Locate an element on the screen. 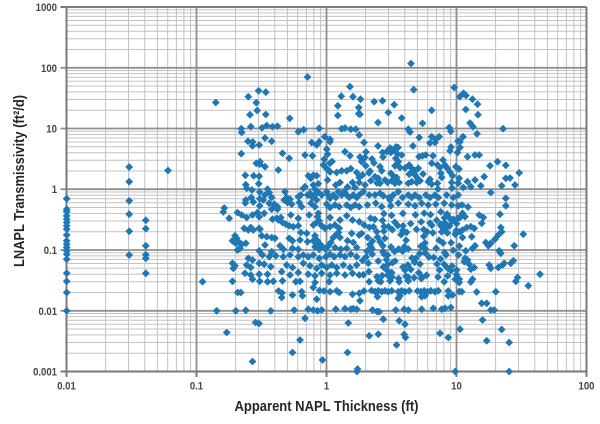  svg-text: 1000 is located at coordinates (46, 8).